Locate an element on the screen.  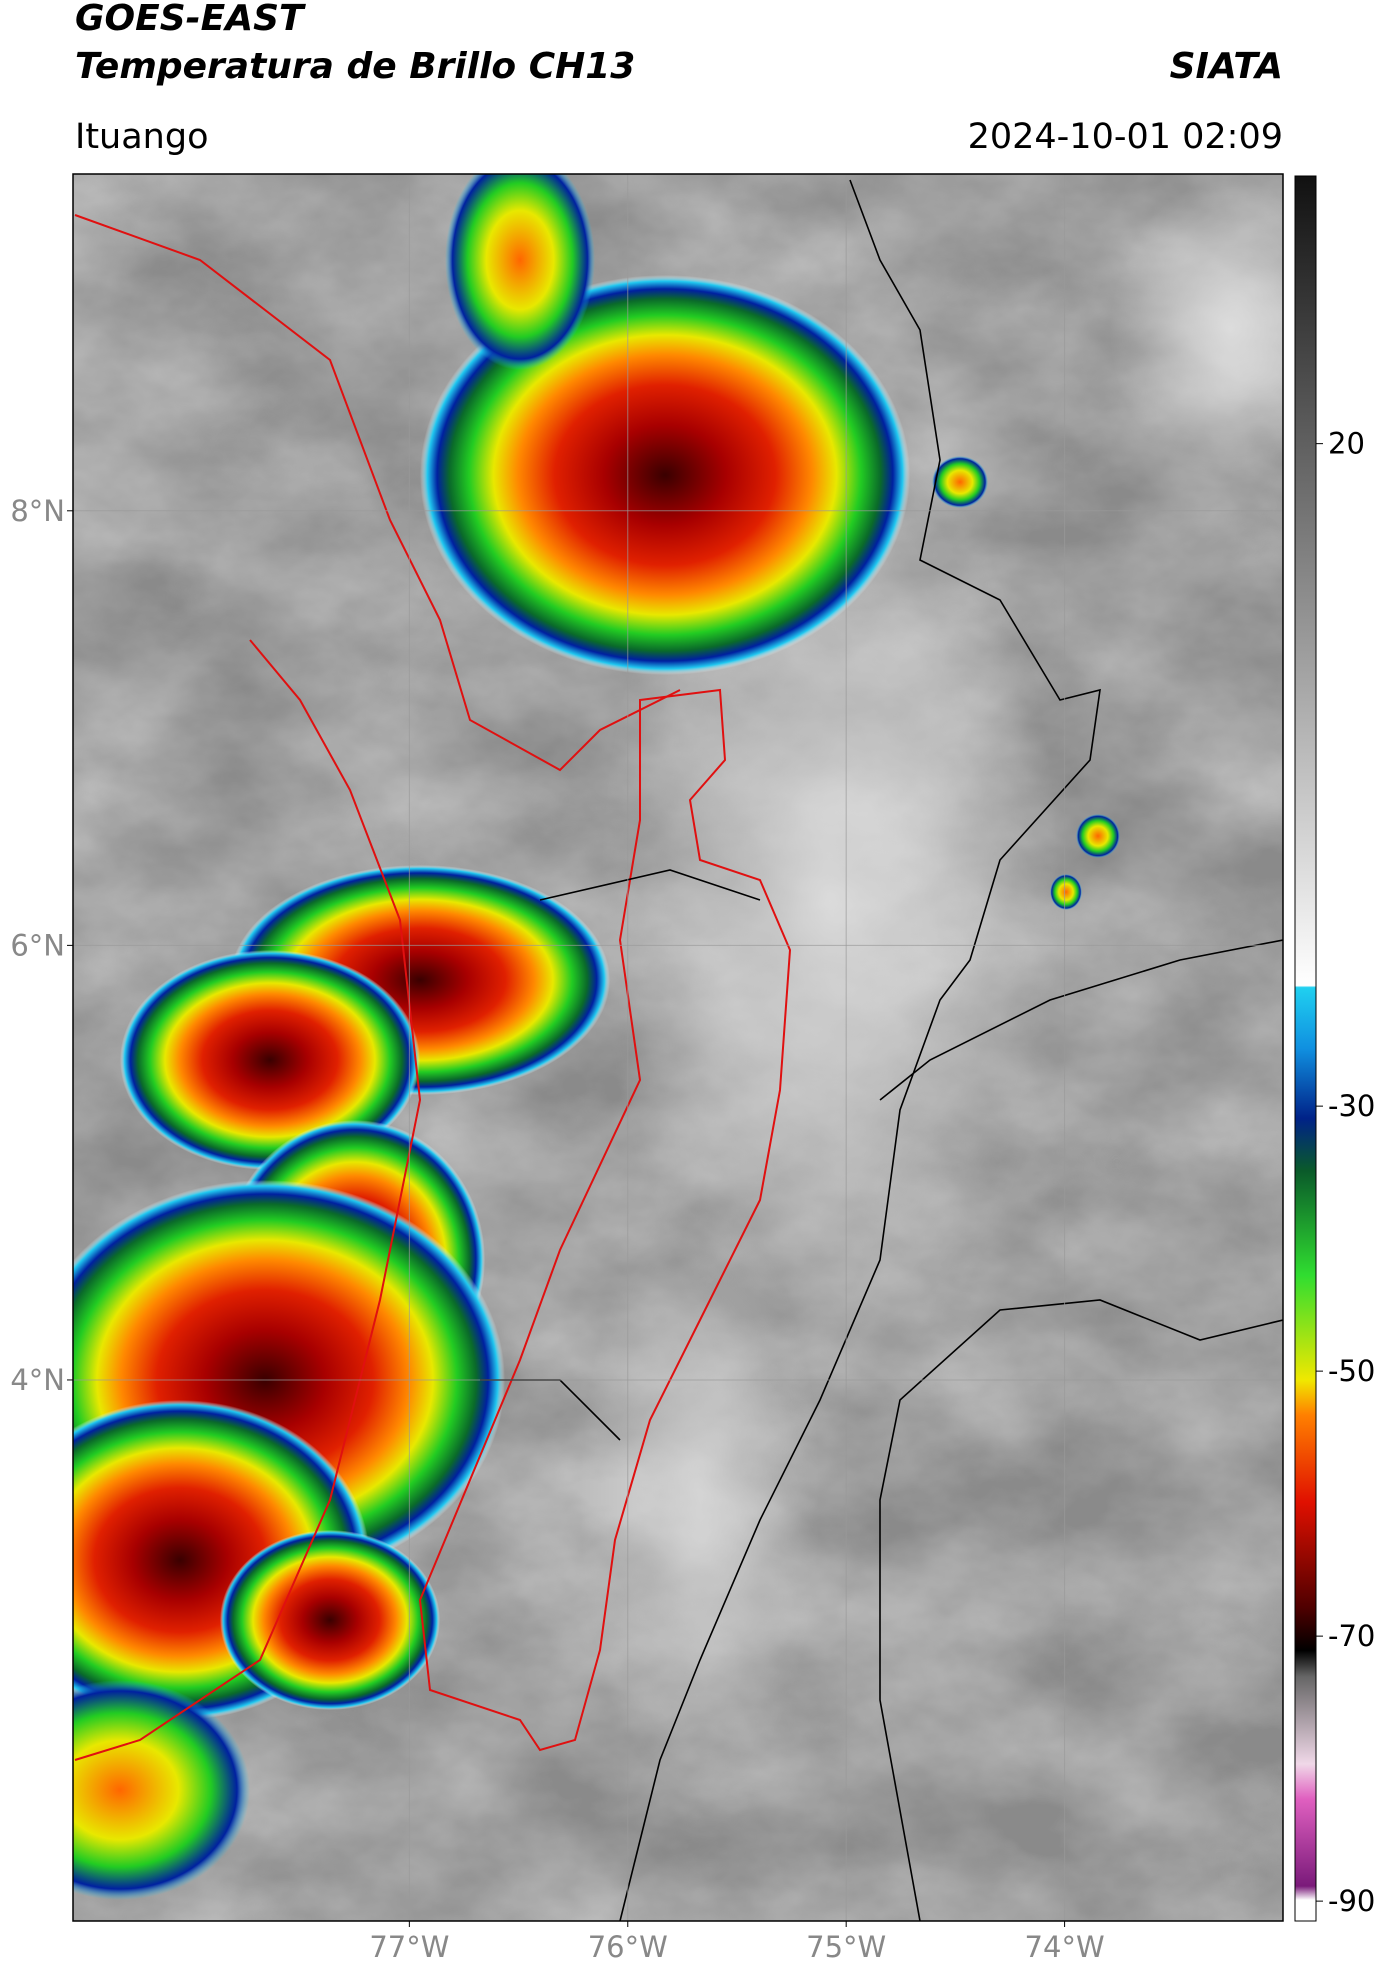
source: SIATA is located at coordinates (1226, 66).